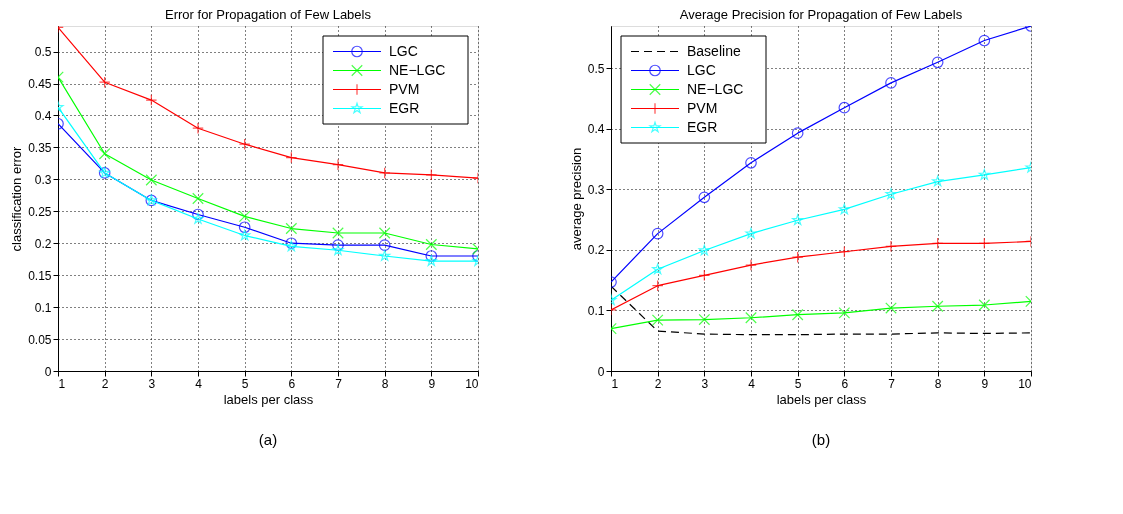  I want to click on text: (a), so click(268, 439).